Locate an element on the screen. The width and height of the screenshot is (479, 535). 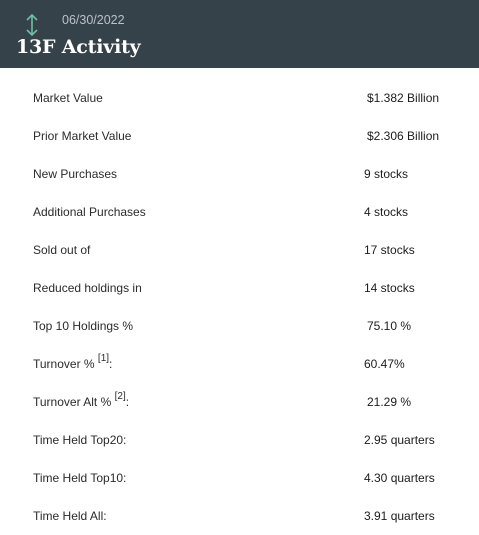
stat-label: Turnover % [1]: is located at coordinates (73, 362).